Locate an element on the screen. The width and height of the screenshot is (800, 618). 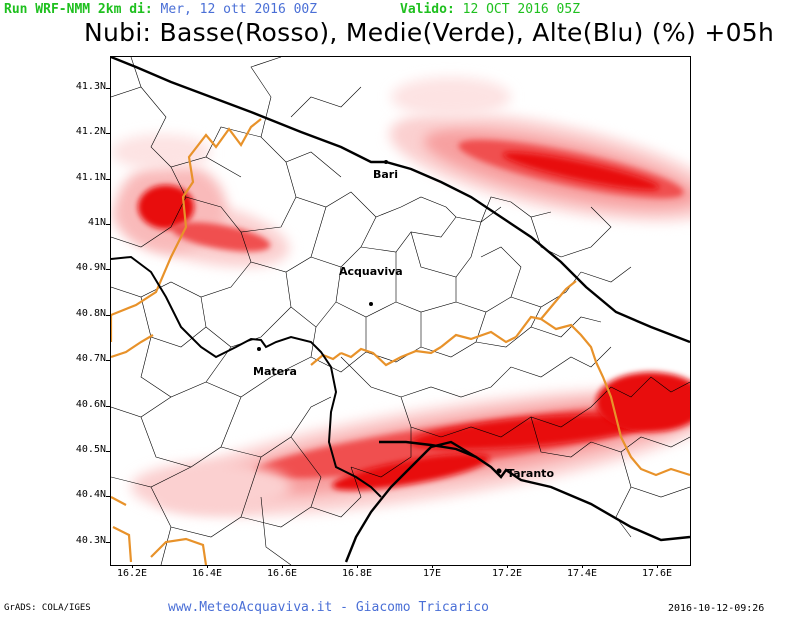
x-tick-label: 17.4E is located at coordinates (582, 573).